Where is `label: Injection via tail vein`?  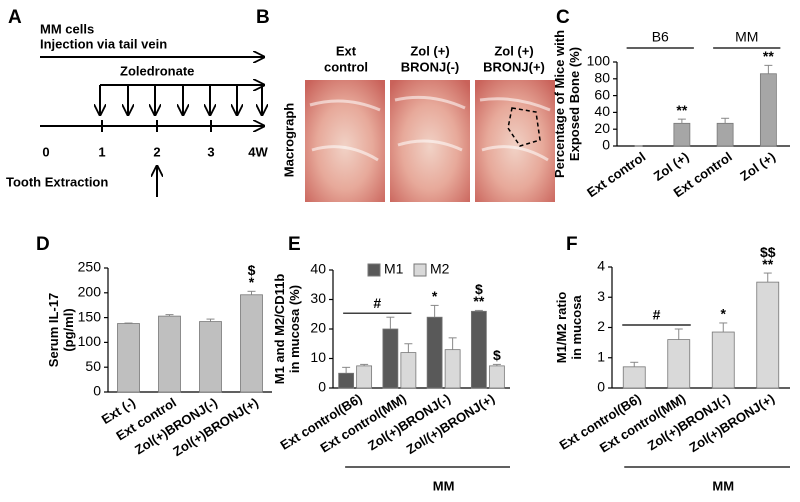
label: Injection via tail vein is located at coordinates (103, 43).